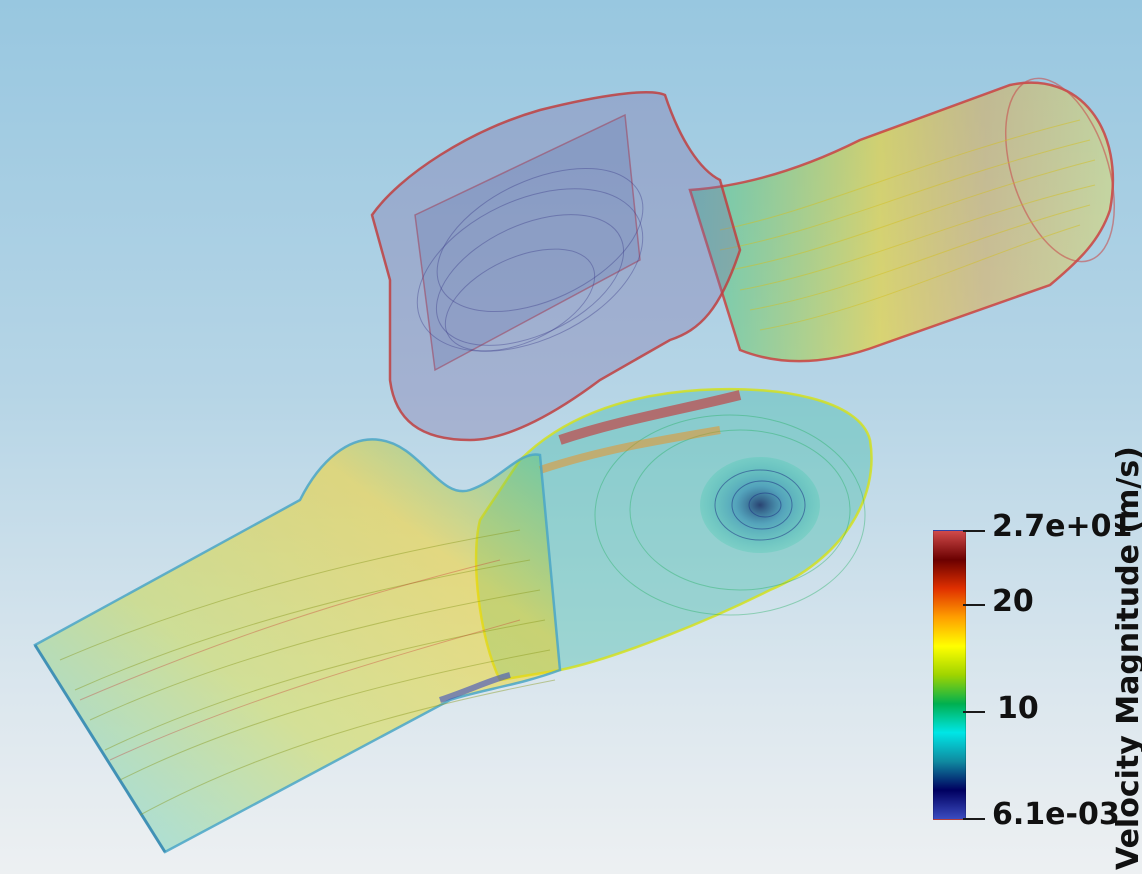 This screenshot has width=1142, height=874. I want to click on vortex-core, so click(760, 505).